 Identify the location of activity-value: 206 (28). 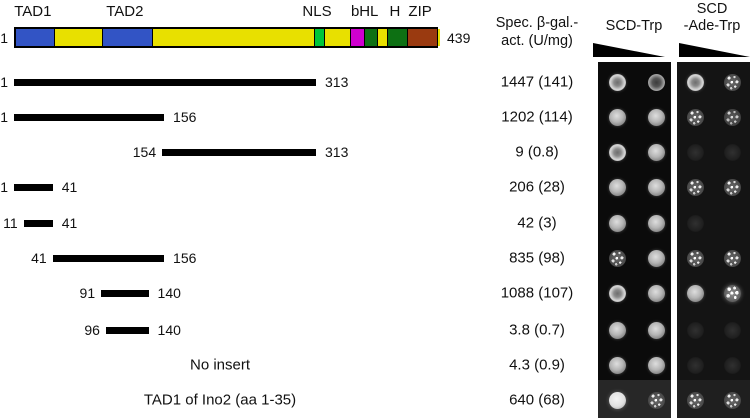
(537, 187).